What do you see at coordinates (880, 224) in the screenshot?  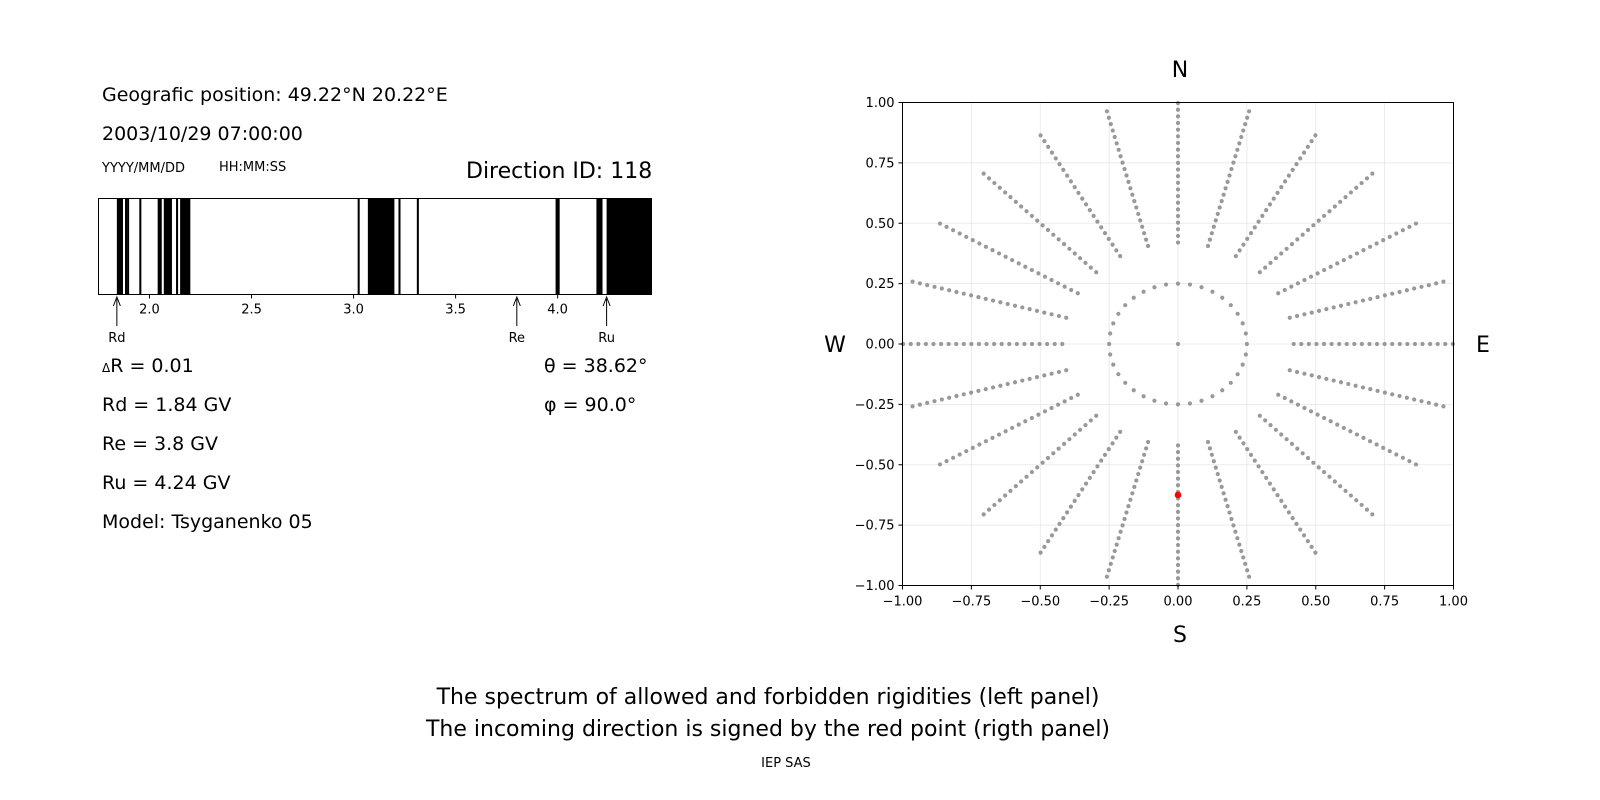 I see `y-tick-label: 0.50` at bounding box center [880, 224].